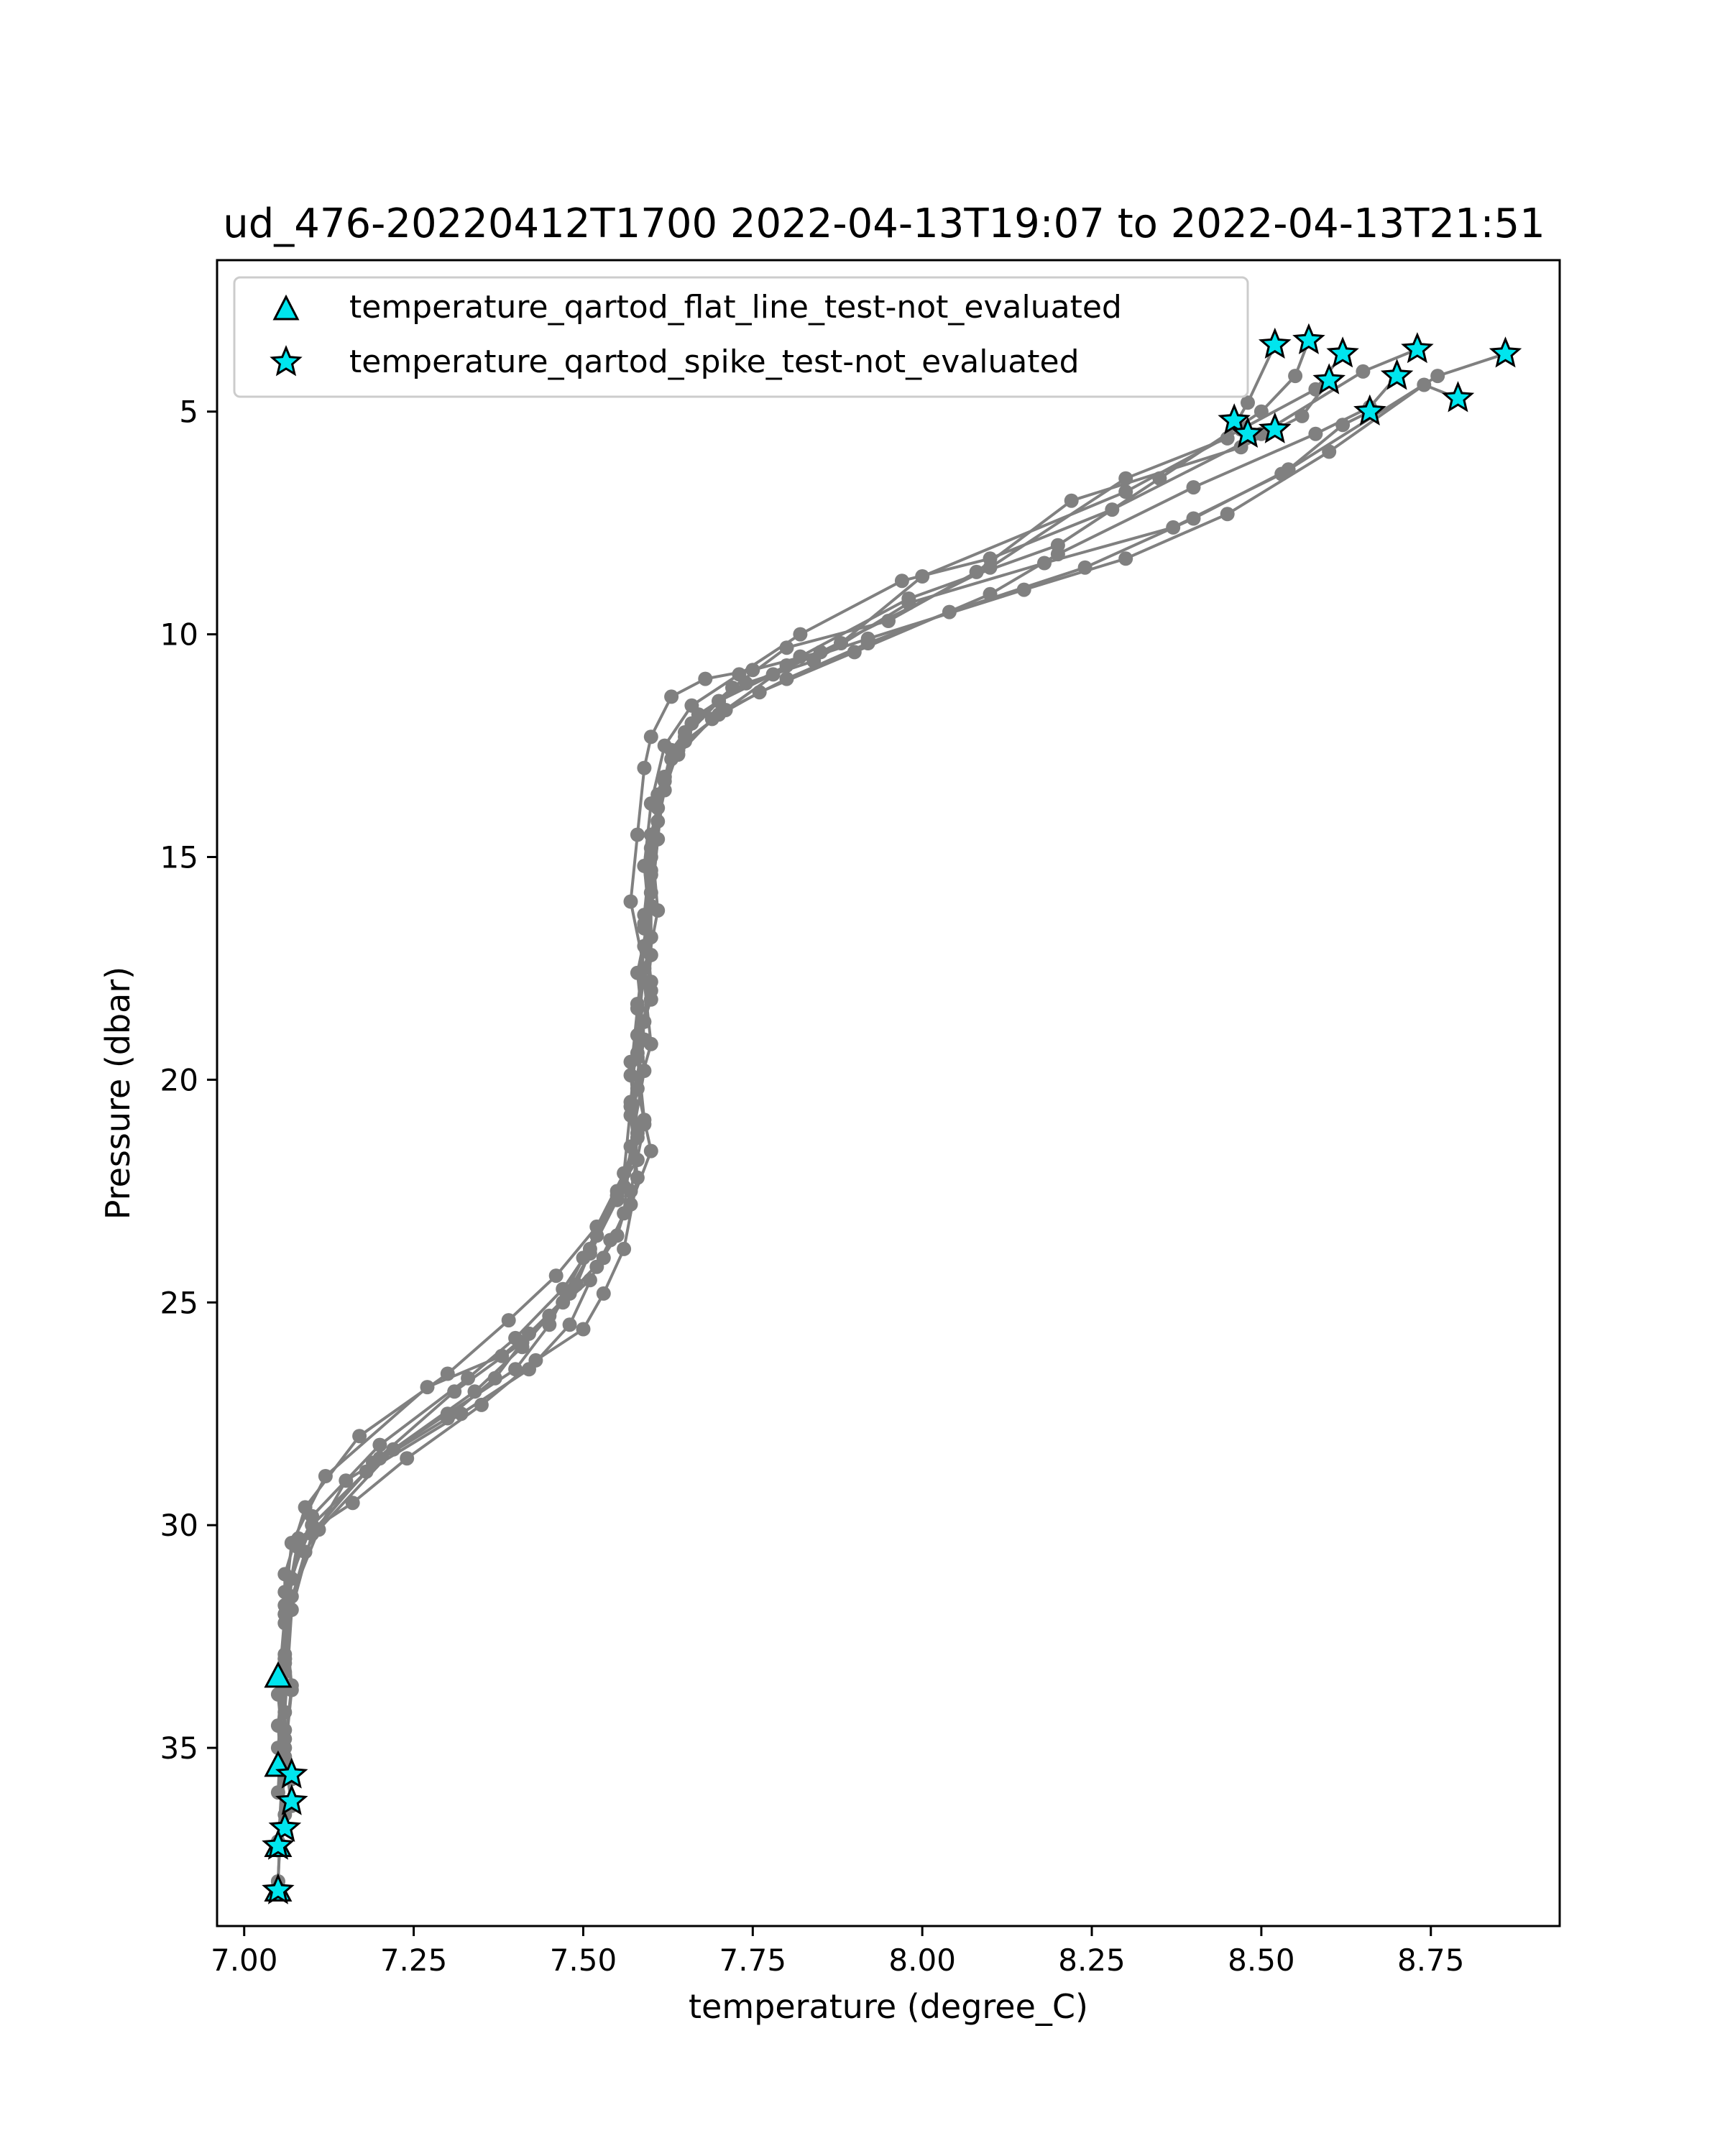 The image size is (1725, 2156). Describe the element at coordinates (117, 1093) in the screenshot. I see `y-axis-label: Pressure (dbar)` at that location.